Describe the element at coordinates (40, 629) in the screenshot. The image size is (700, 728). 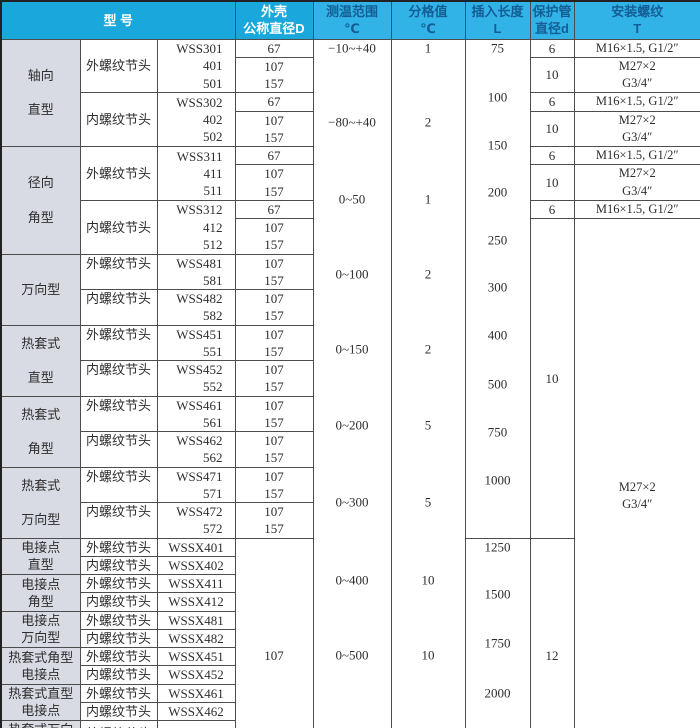
I see `category-cell: 电接点 万向型` at that location.